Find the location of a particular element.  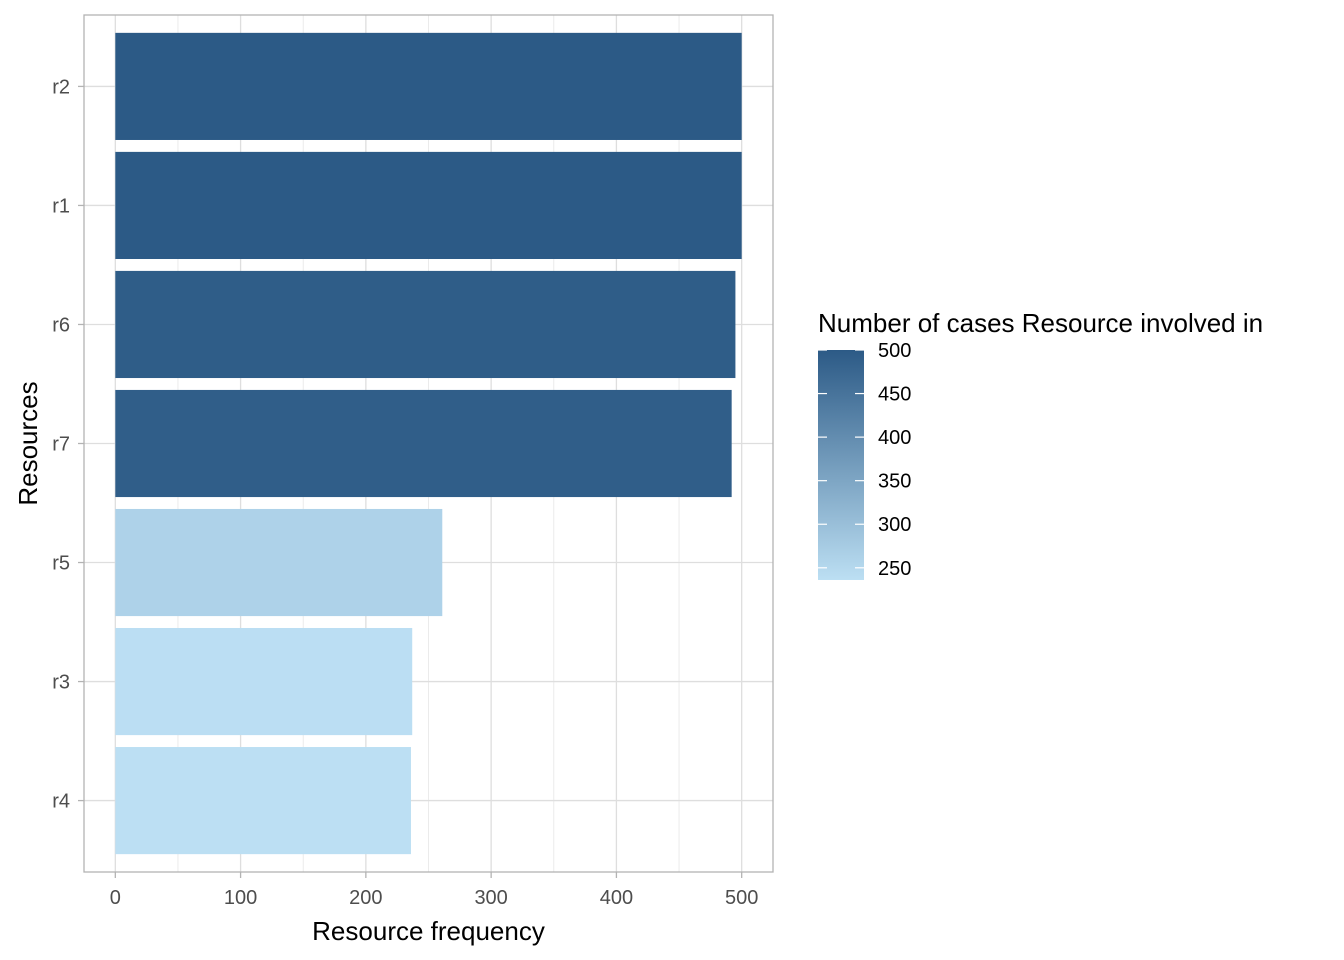

bar-r3 is located at coordinates (264, 681).